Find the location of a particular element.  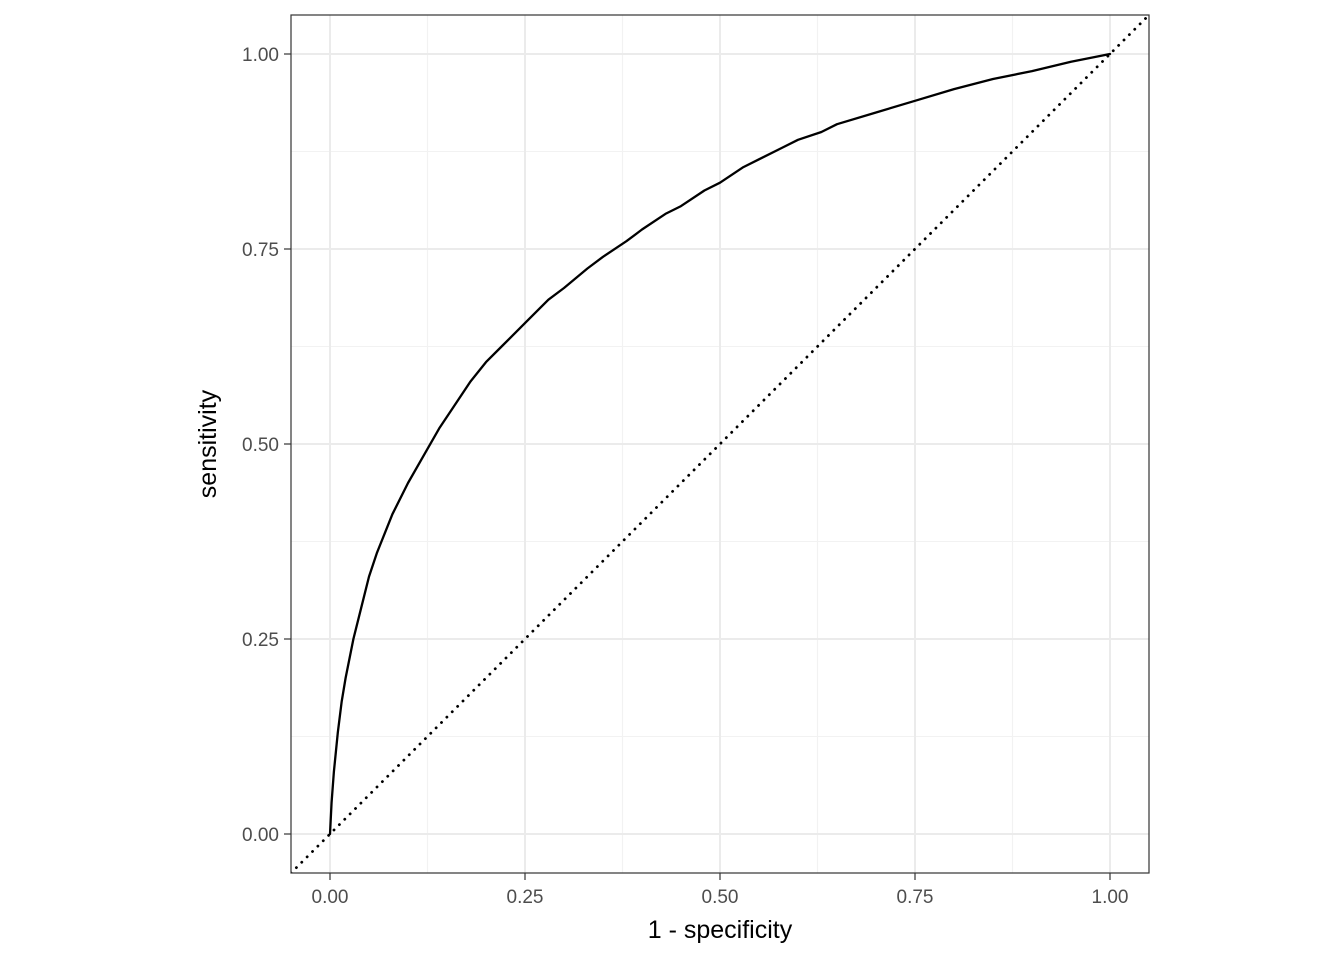

x-axis: 0.00 0.25 0.50 0.75 1.00 is located at coordinates (720, 890).